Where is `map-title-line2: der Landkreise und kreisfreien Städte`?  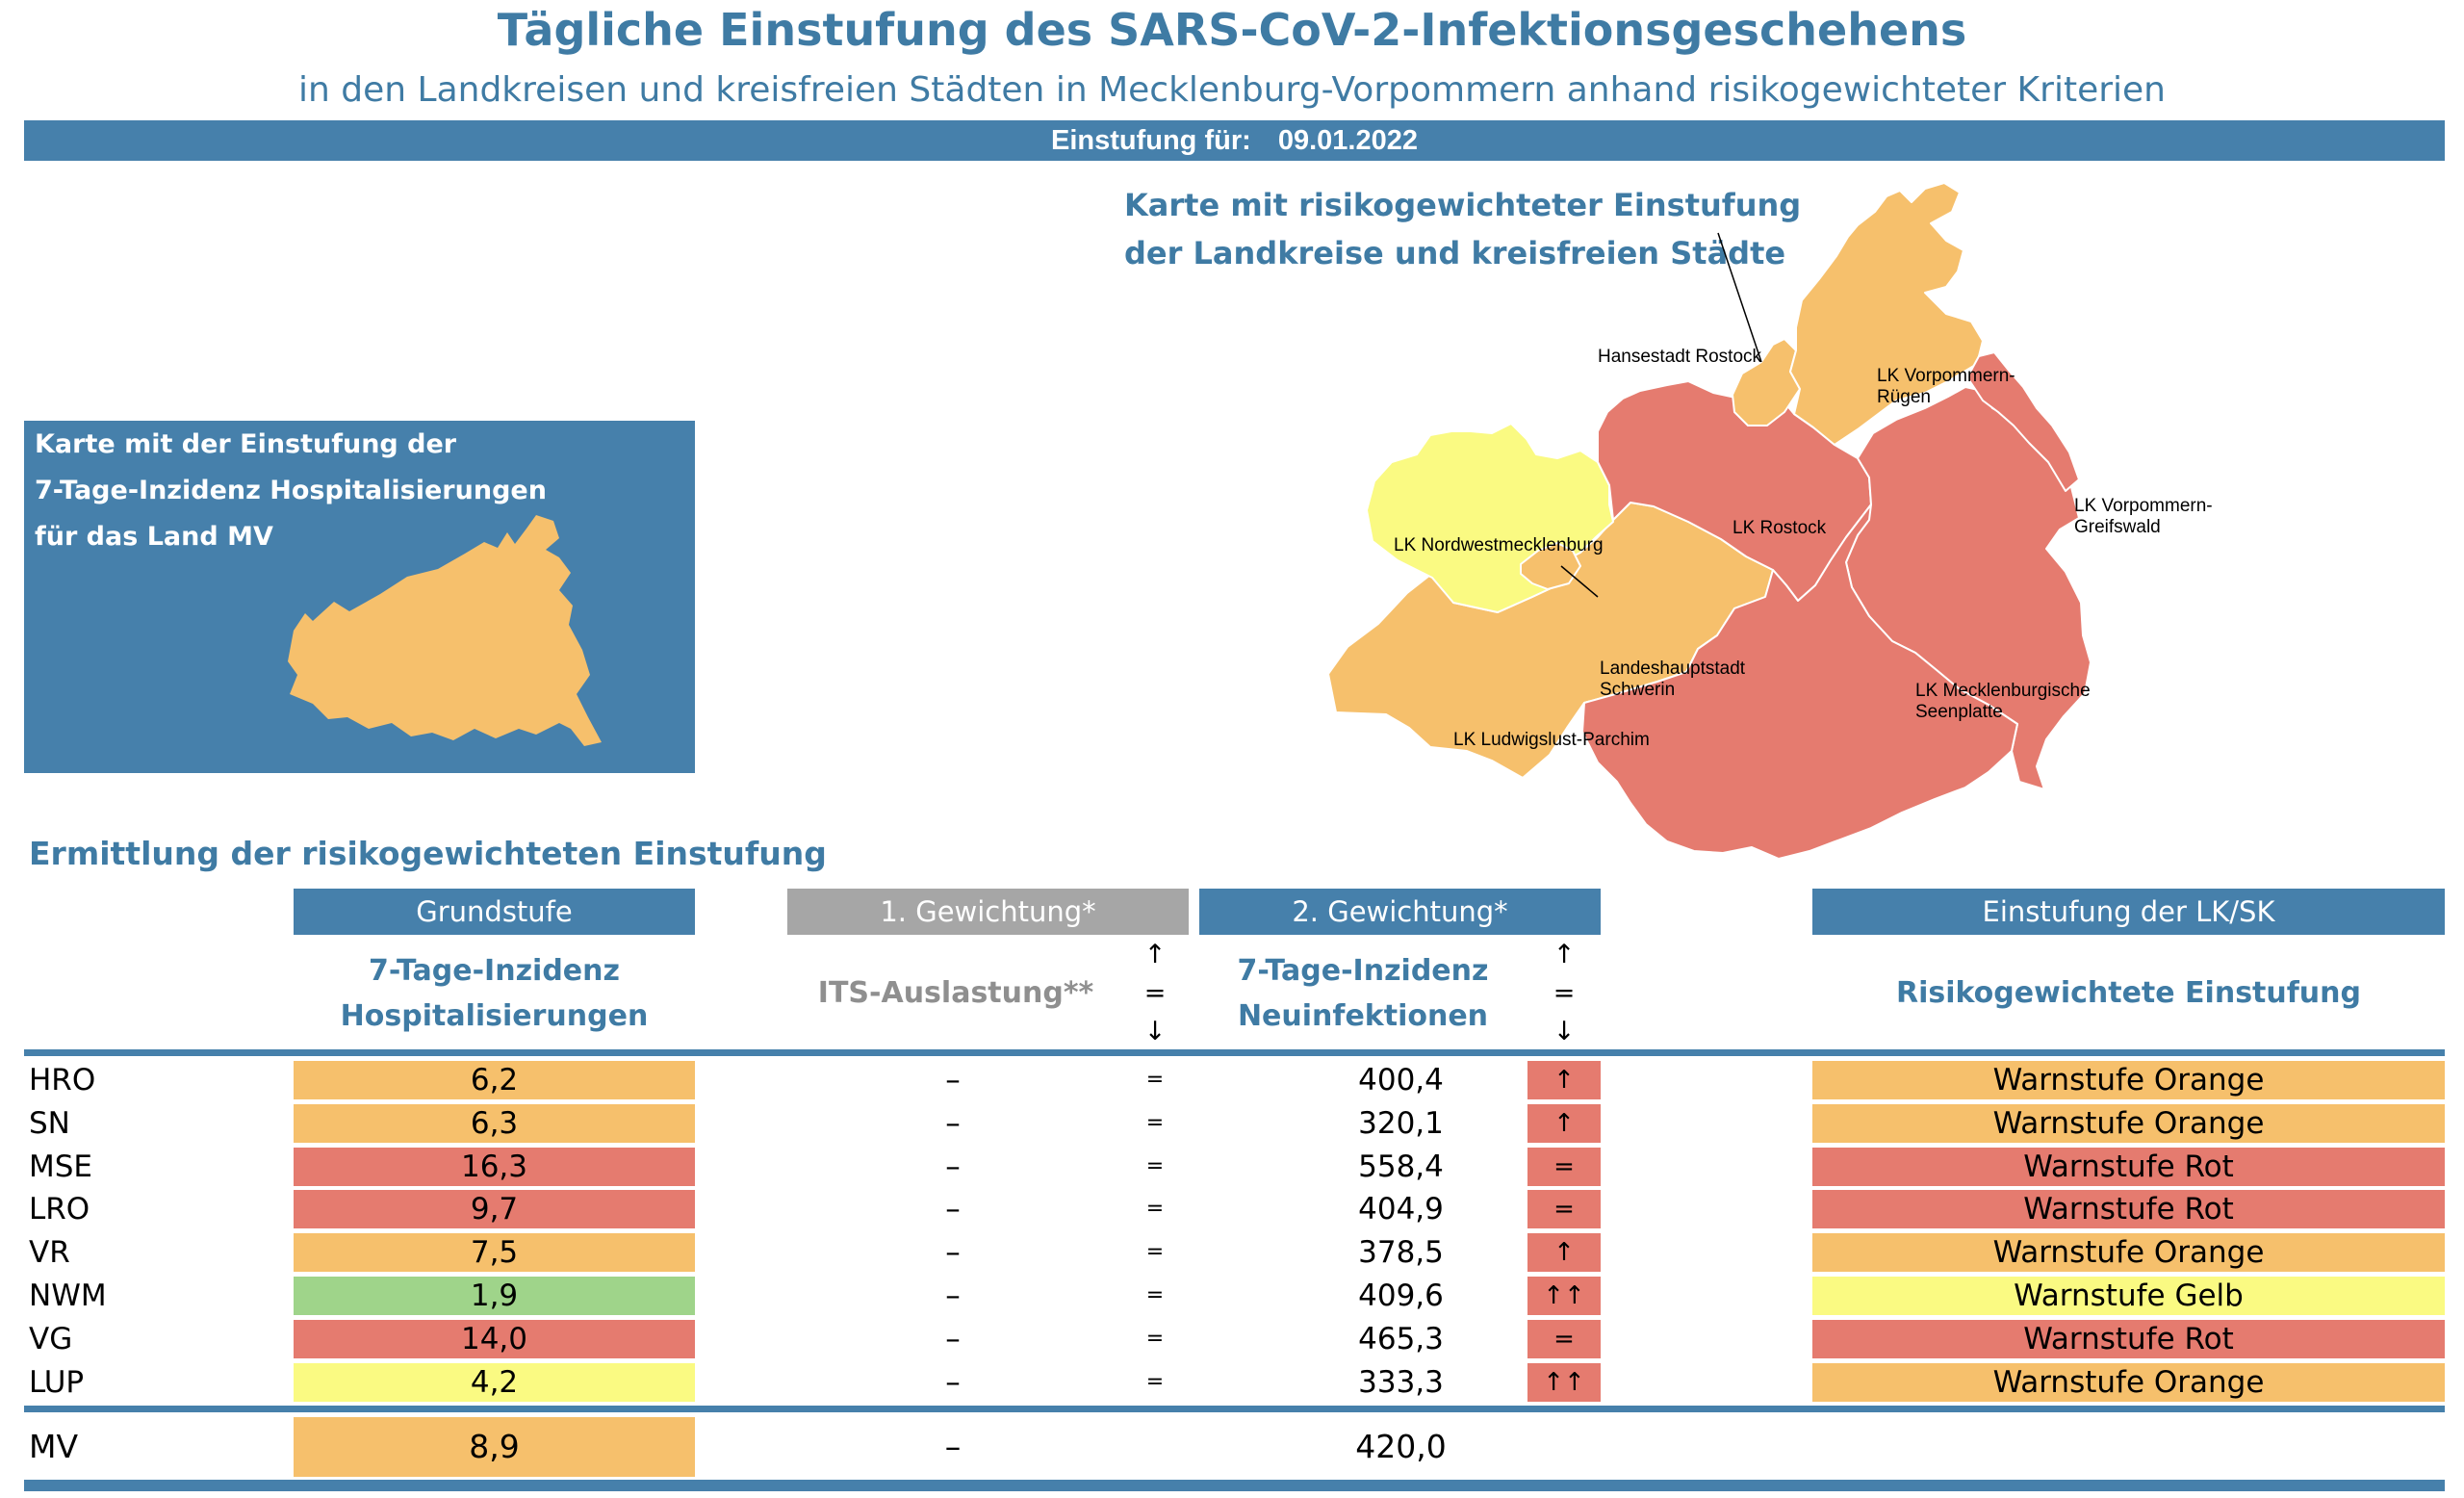 map-title-line2: der Landkreise und kreisfreien Städte is located at coordinates (1455, 253).